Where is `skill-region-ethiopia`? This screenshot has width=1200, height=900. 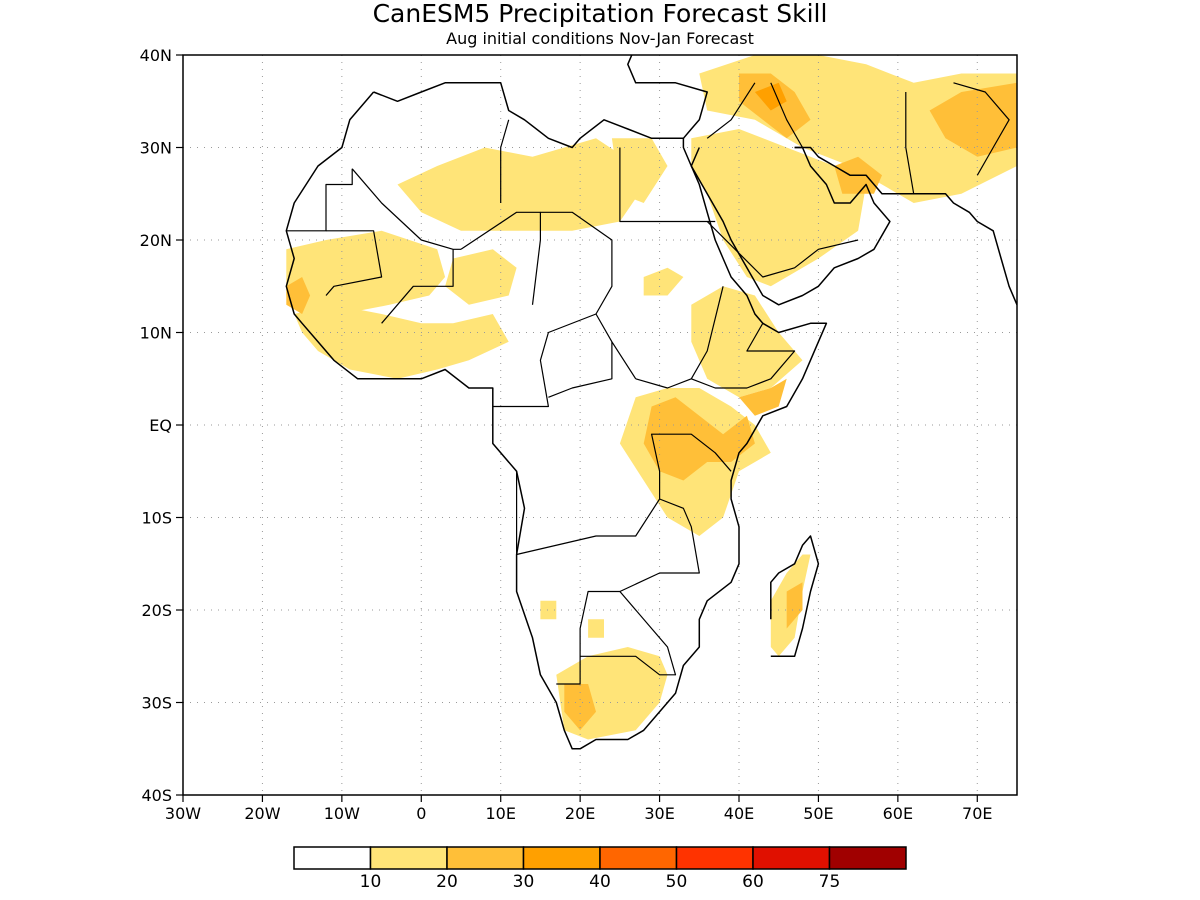
skill-region-ethiopia is located at coordinates (747, 342).